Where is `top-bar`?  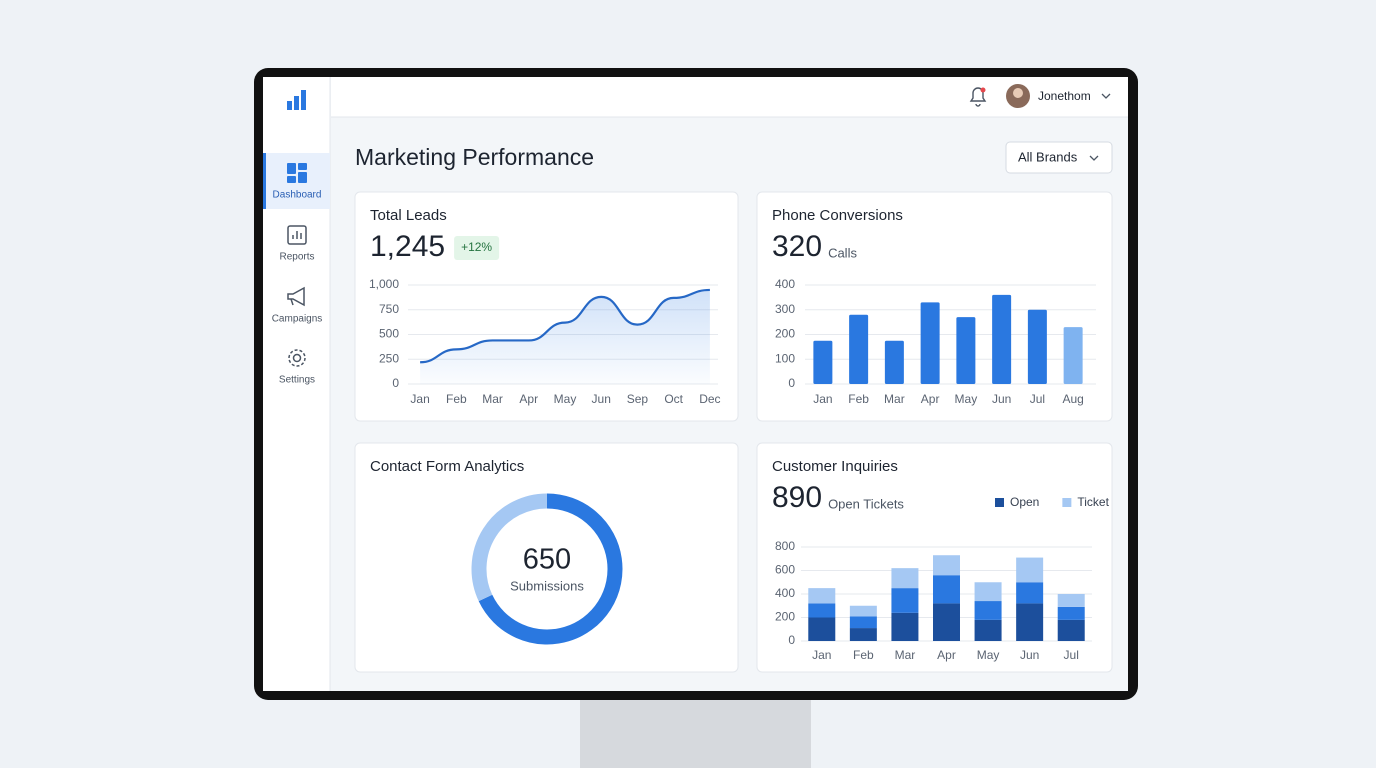 top-bar is located at coordinates (729, 97).